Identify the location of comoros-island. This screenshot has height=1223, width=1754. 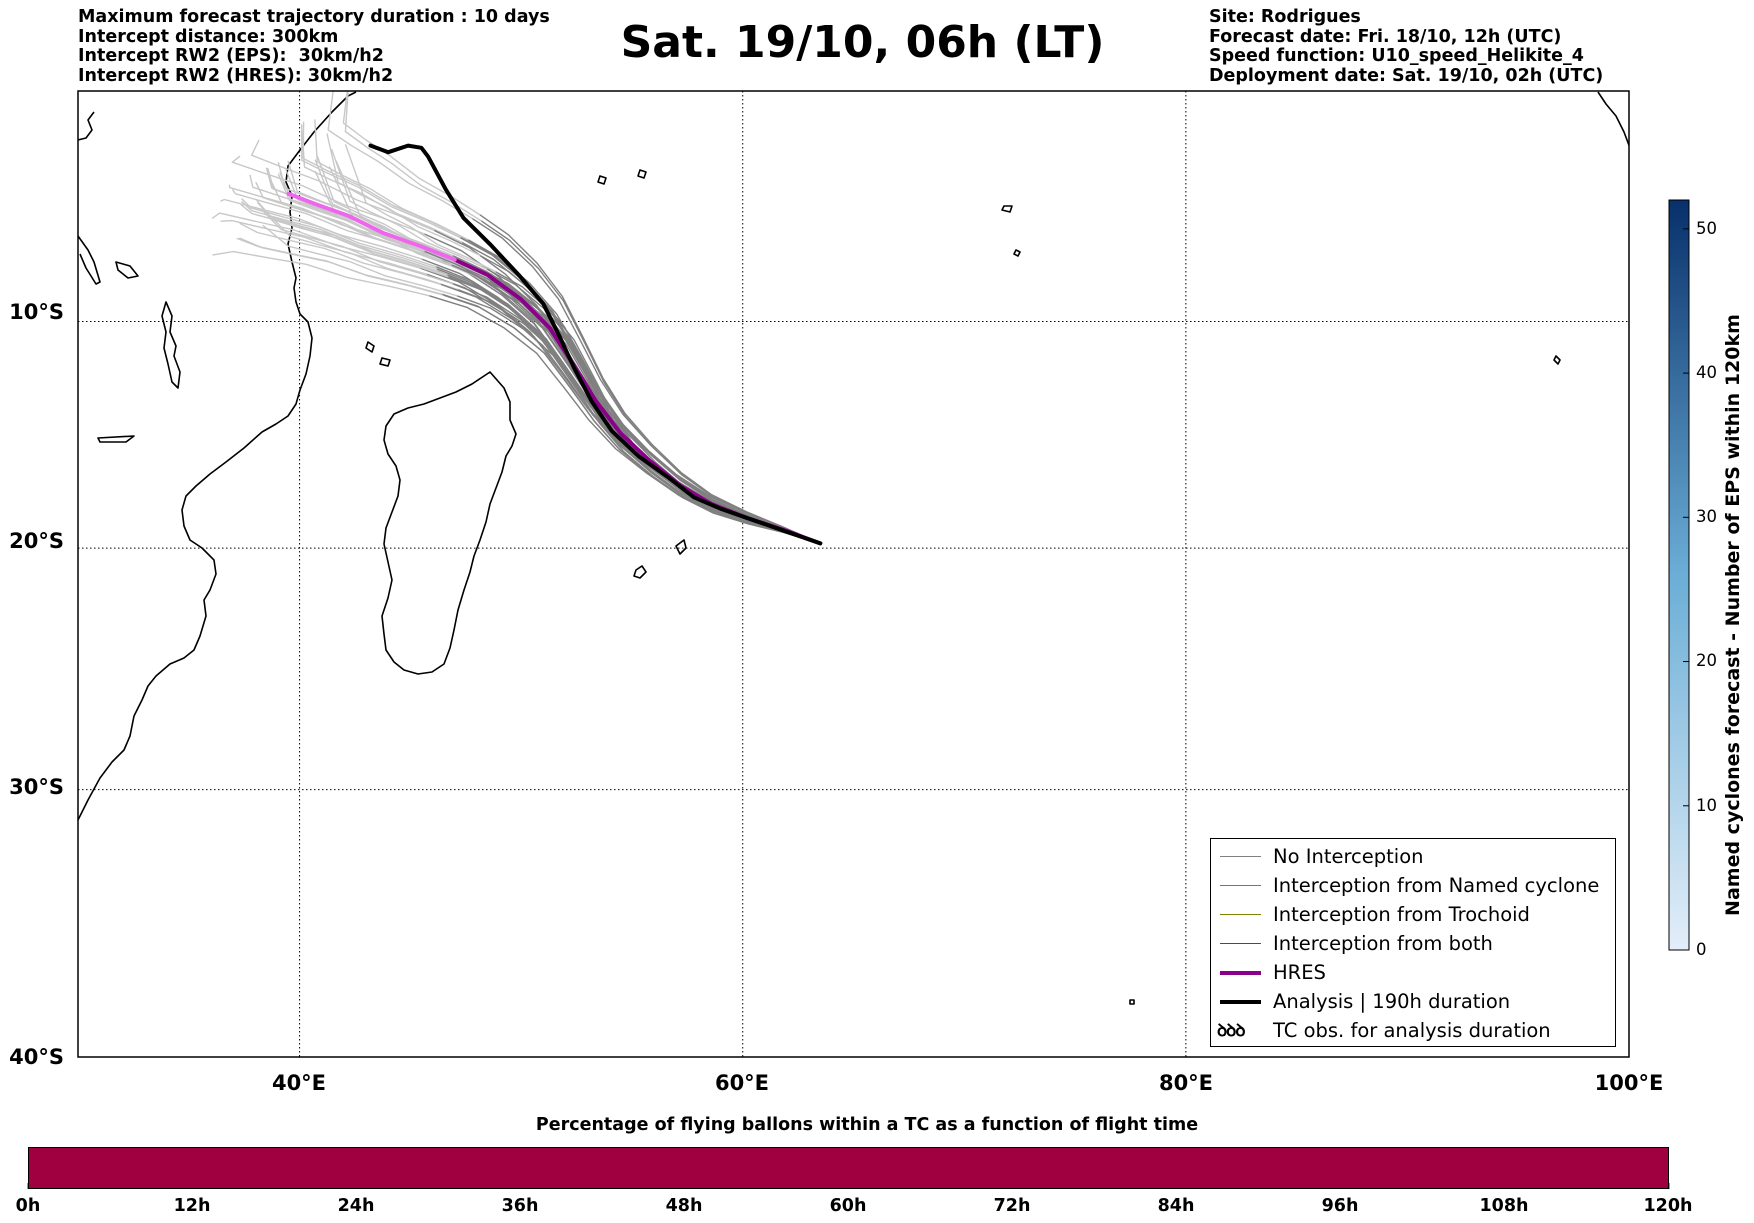
(370, 347).